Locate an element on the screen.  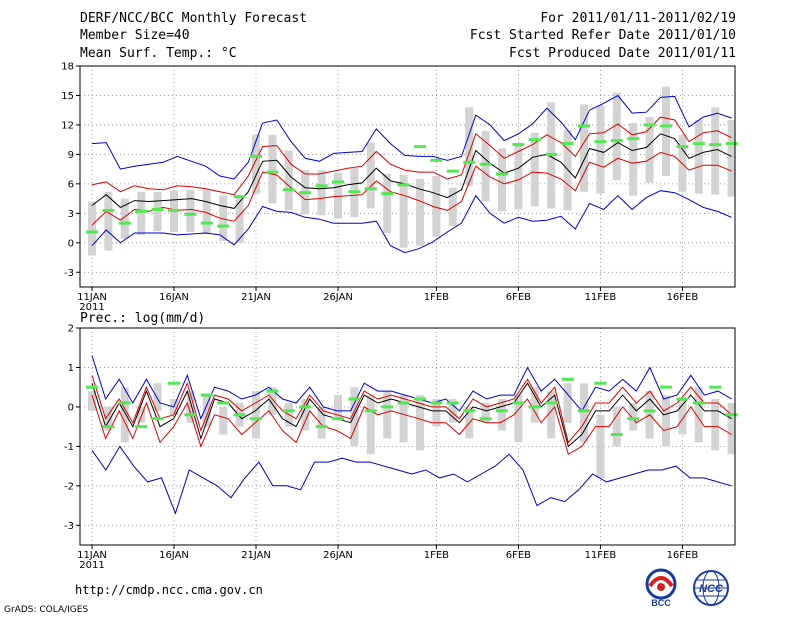
x-tick-label: 16FEB is located at coordinates (683, 297).